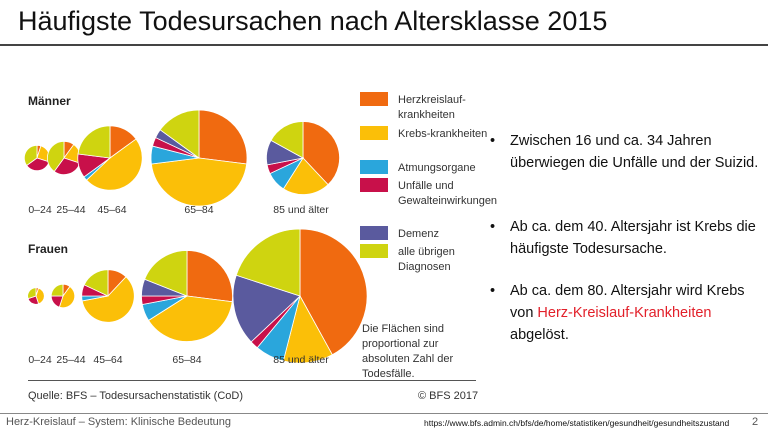 This screenshot has width=768, height=432. Describe the element at coordinates (252, 380) in the screenshot. I see `source-divider` at that location.